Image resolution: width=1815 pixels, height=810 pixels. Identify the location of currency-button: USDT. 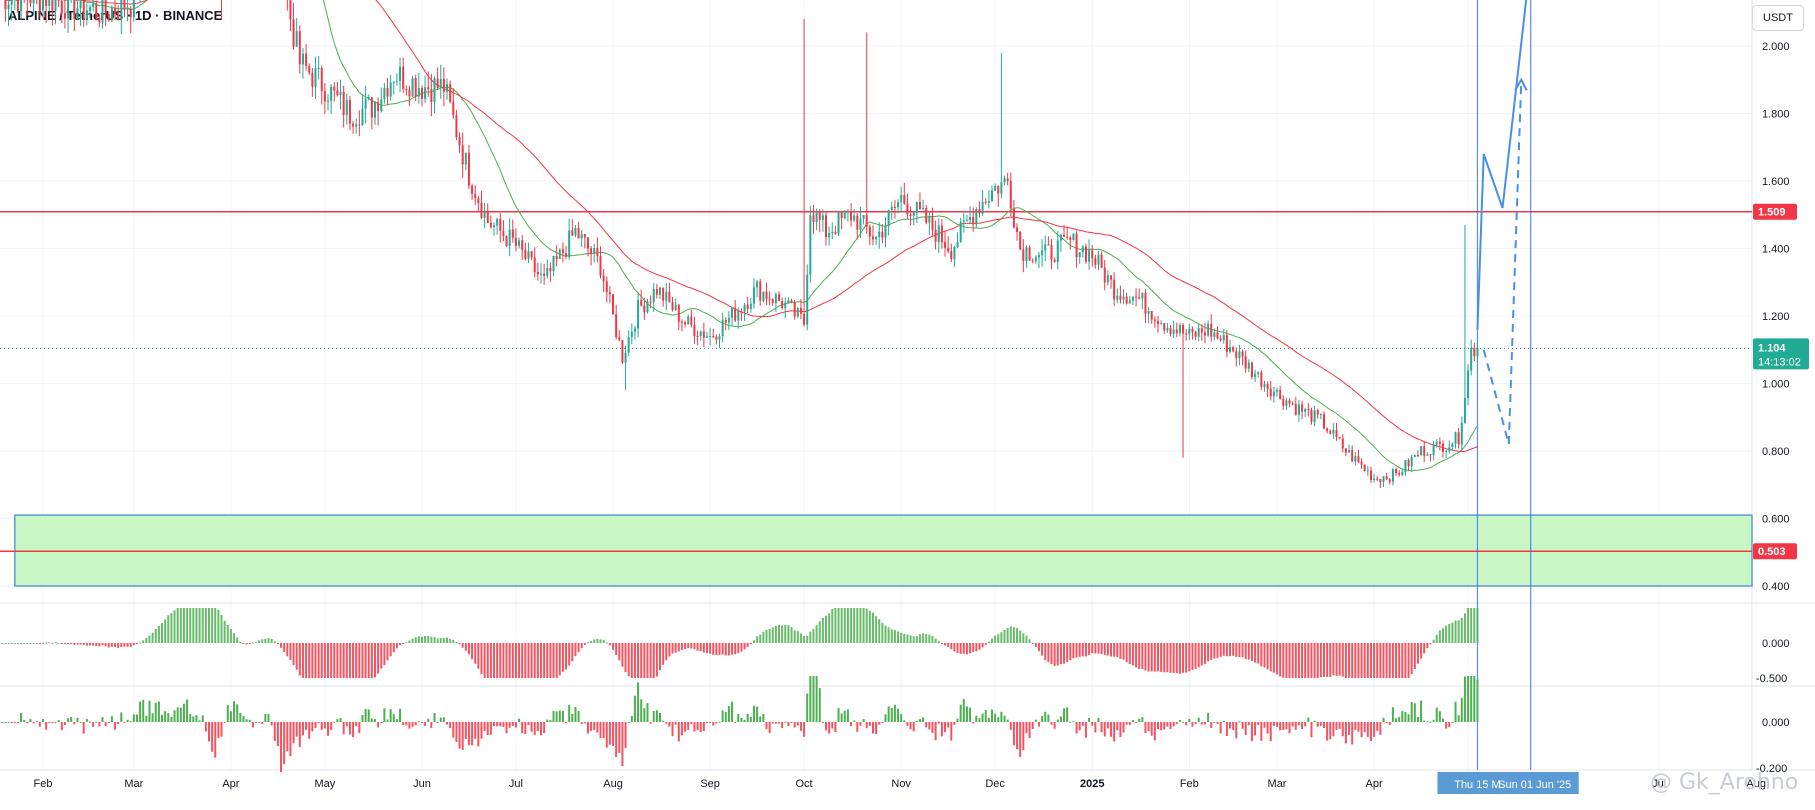
(1778, 18).